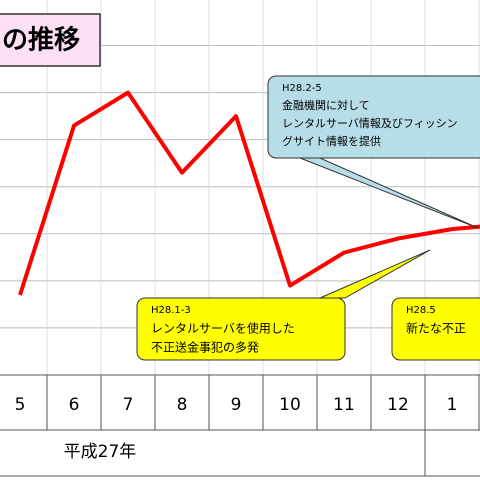  I want to click on x-tick-label: 10, so click(290, 405).